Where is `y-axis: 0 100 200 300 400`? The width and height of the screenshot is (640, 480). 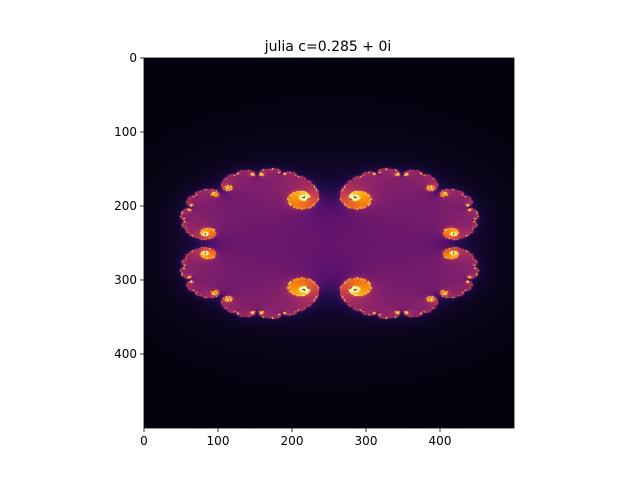
y-axis: 0 100 200 300 400 is located at coordinates (129, 206).